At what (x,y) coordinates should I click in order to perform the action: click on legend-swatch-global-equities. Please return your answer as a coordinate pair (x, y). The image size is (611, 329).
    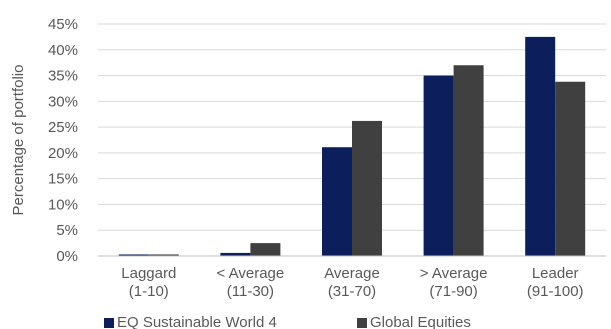
    Looking at the image, I should click on (362, 323).